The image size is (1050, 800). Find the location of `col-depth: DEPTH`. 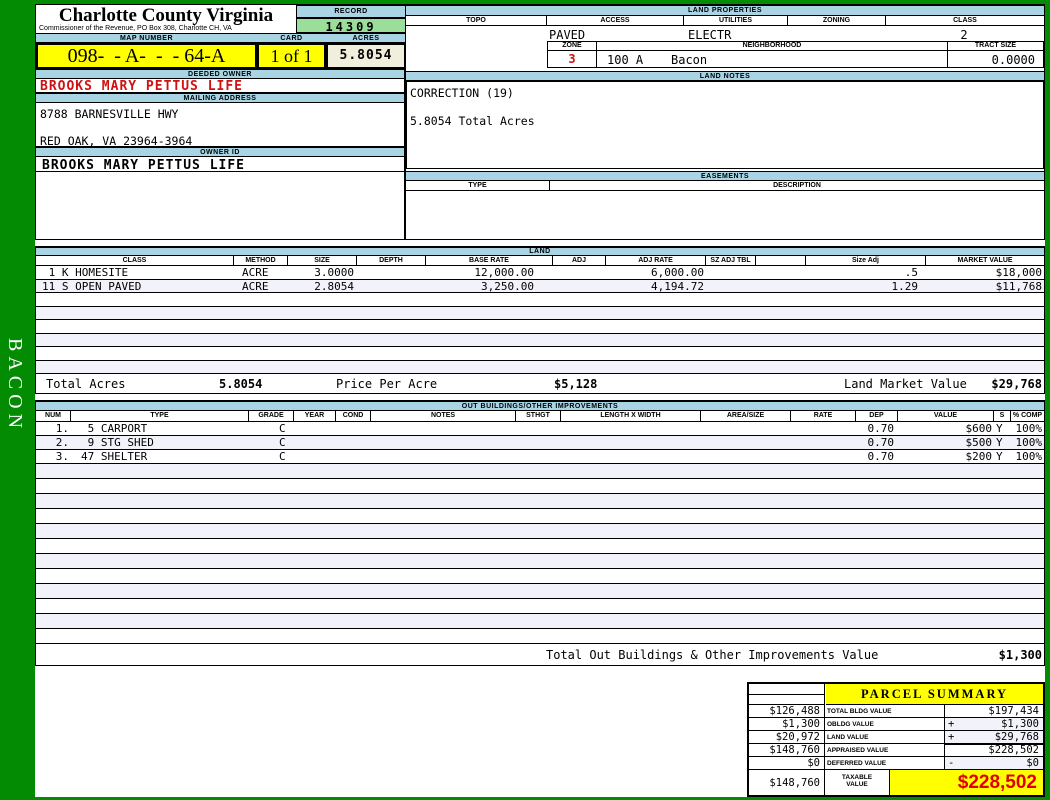

col-depth: DEPTH is located at coordinates (391, 260).